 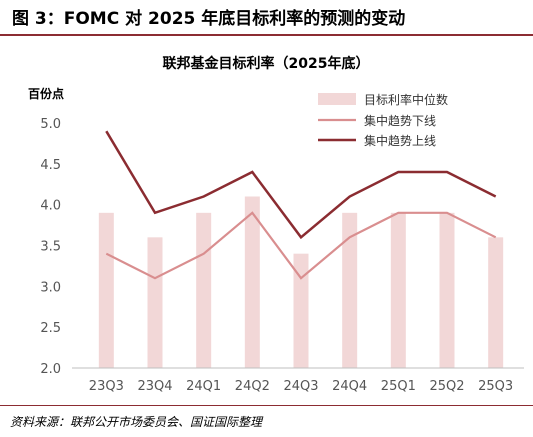 I want to click on y-tick-label: 3.0, so click(x=50, y=287).